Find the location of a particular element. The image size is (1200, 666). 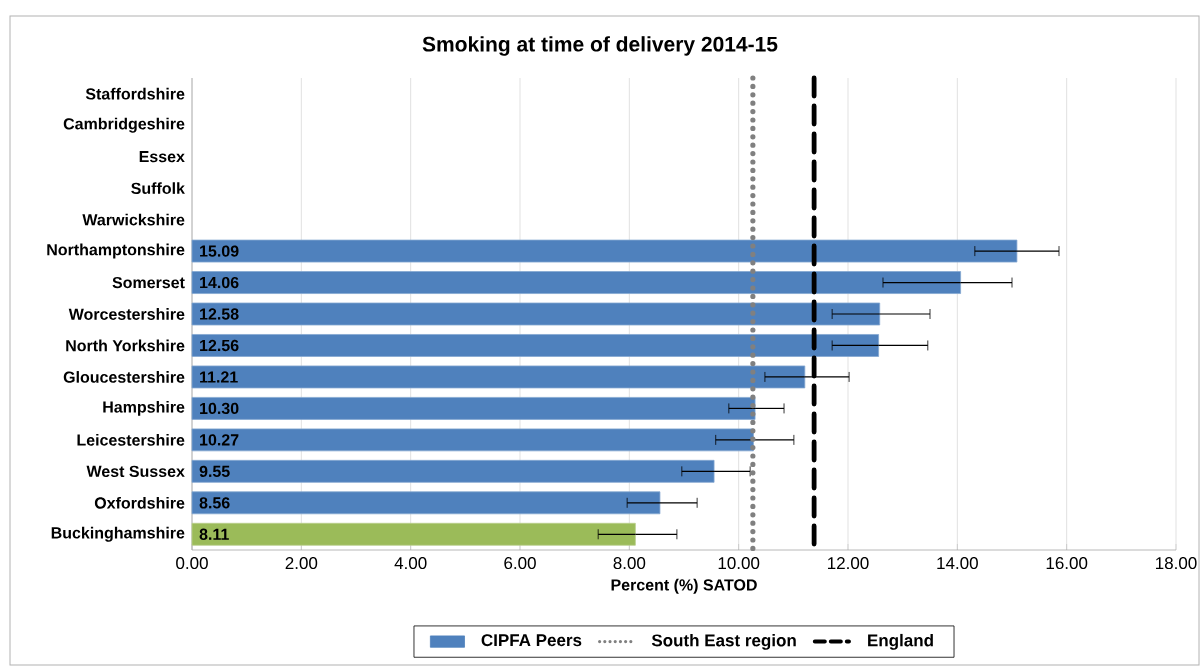

x-tick-label: 8.00 is located at coordinates (629, 563).